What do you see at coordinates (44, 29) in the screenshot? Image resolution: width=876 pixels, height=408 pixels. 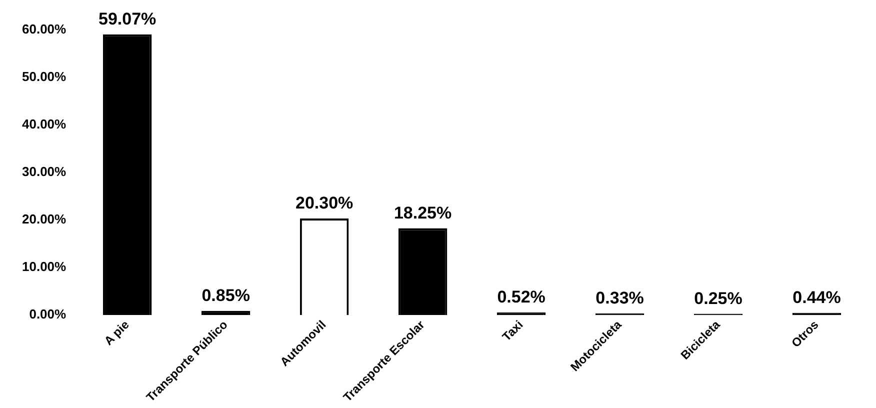 I see `y-tick-label: 60.00%` at bounding box center [44, 29].